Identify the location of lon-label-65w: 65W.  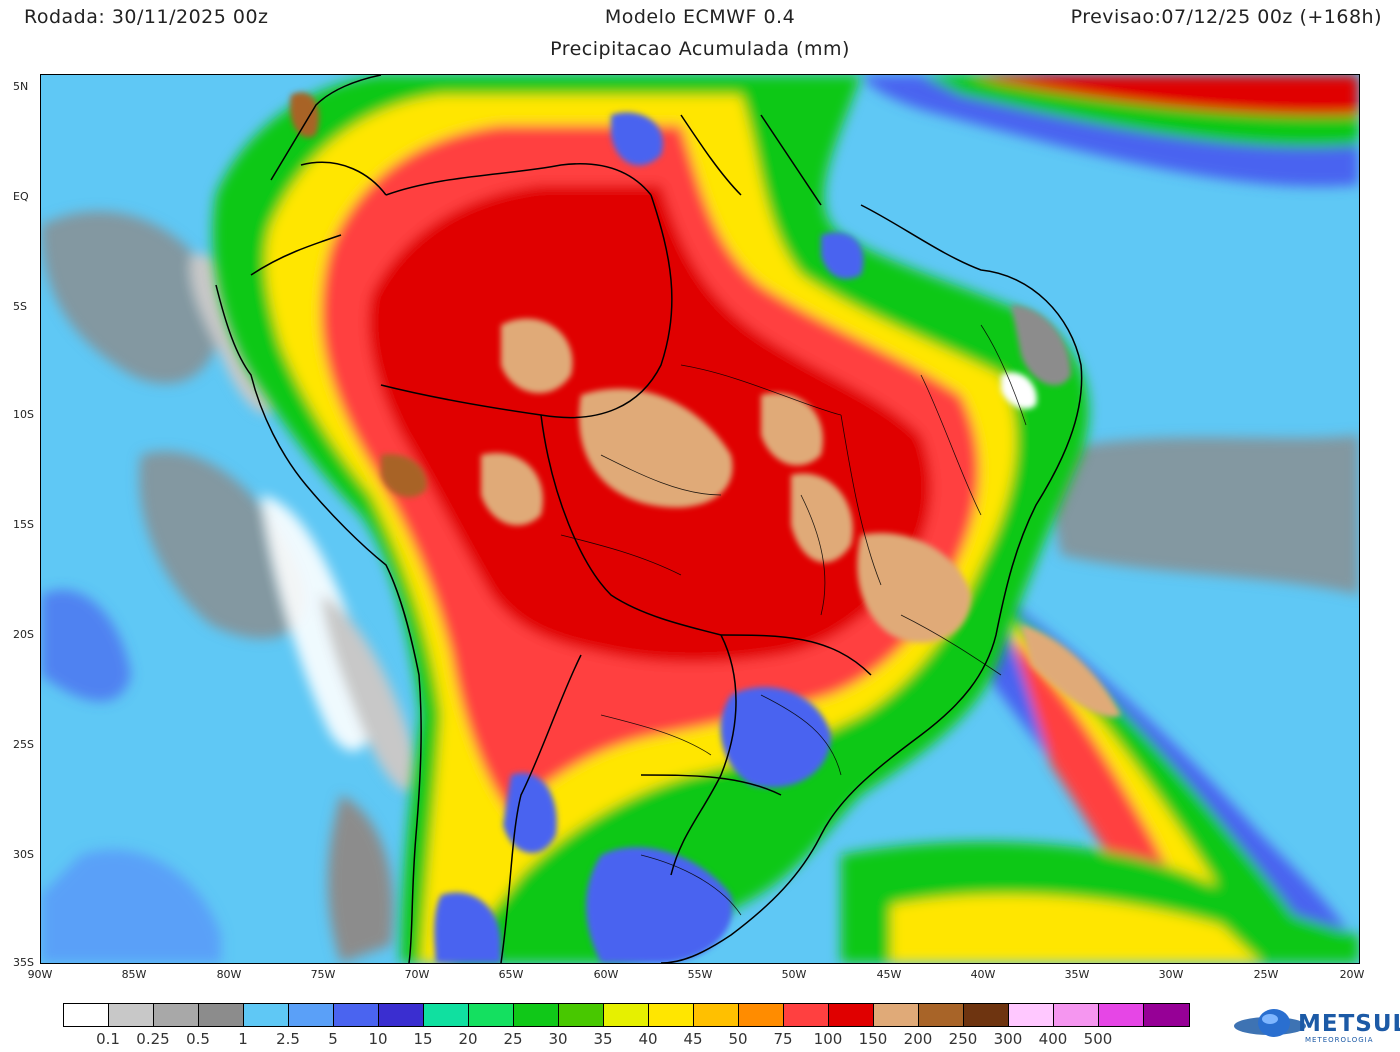
(511, 974).